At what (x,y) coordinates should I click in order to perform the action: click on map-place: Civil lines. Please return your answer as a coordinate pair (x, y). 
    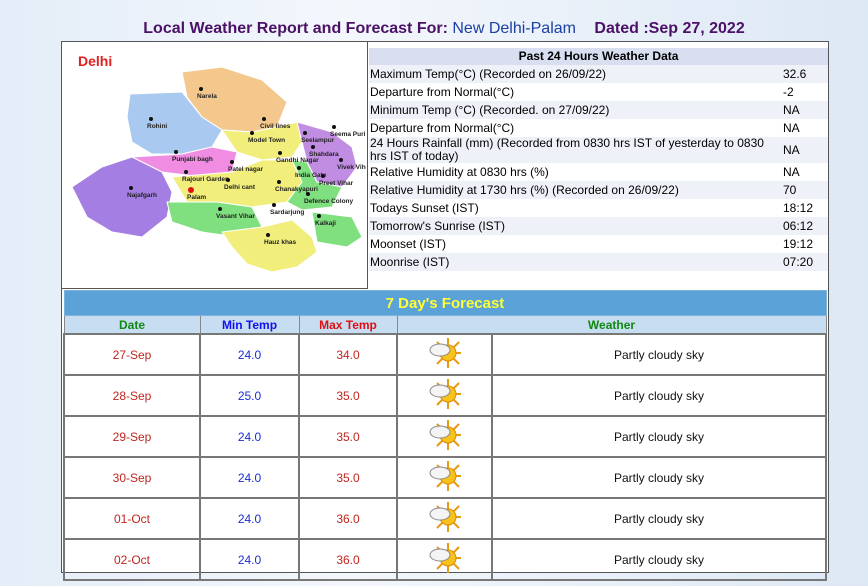
    Looking at the image, I should click on (275, 126).